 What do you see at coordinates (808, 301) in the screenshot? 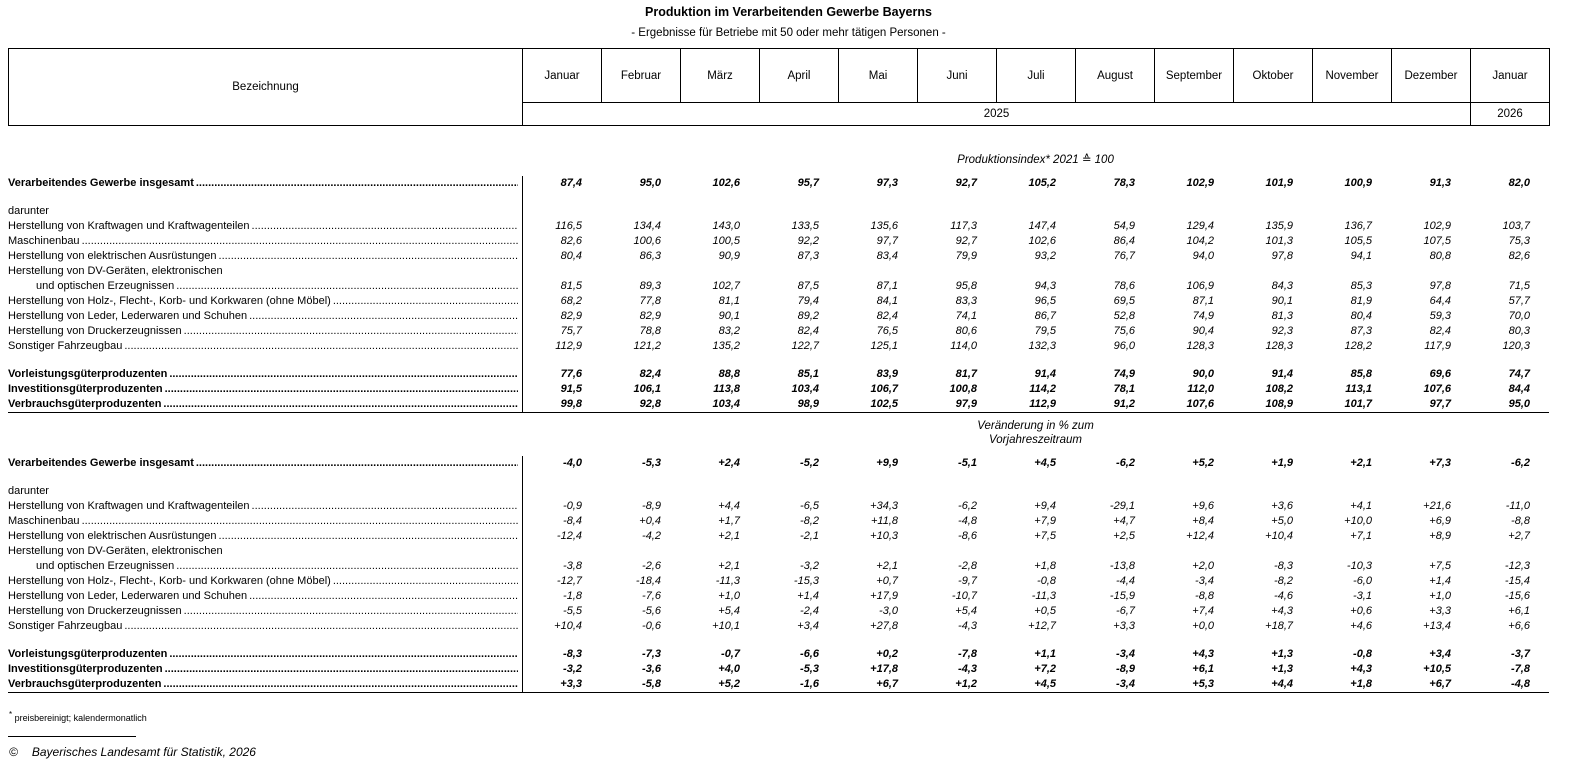
I see `cell-value: 79,4` at bounding box center [808, 301].